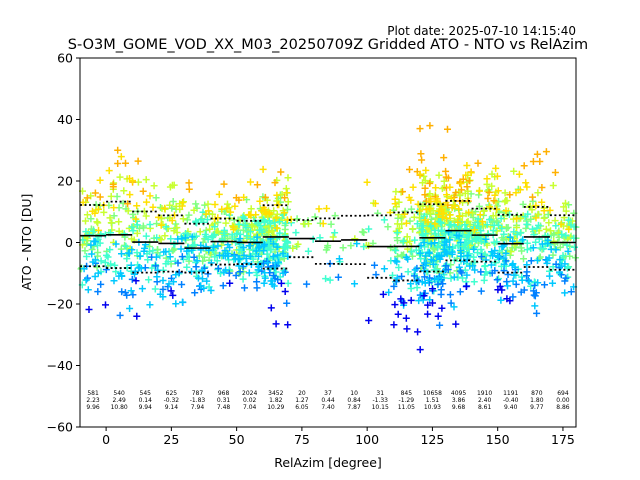 The image size is (640, 480). Describe the element at coordinates (380, 393) in the screenshot. I see `bin-count-label: 31` at that location.